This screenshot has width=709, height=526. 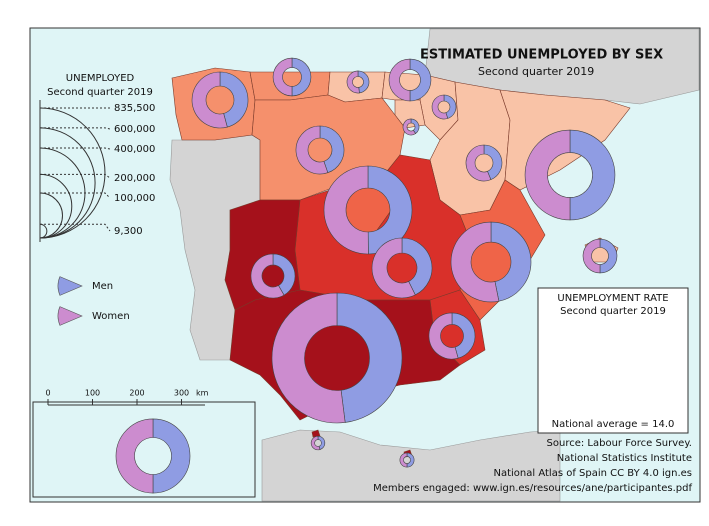 I want to click on size-legend-label: 100,000, so click(x=134, y=198).